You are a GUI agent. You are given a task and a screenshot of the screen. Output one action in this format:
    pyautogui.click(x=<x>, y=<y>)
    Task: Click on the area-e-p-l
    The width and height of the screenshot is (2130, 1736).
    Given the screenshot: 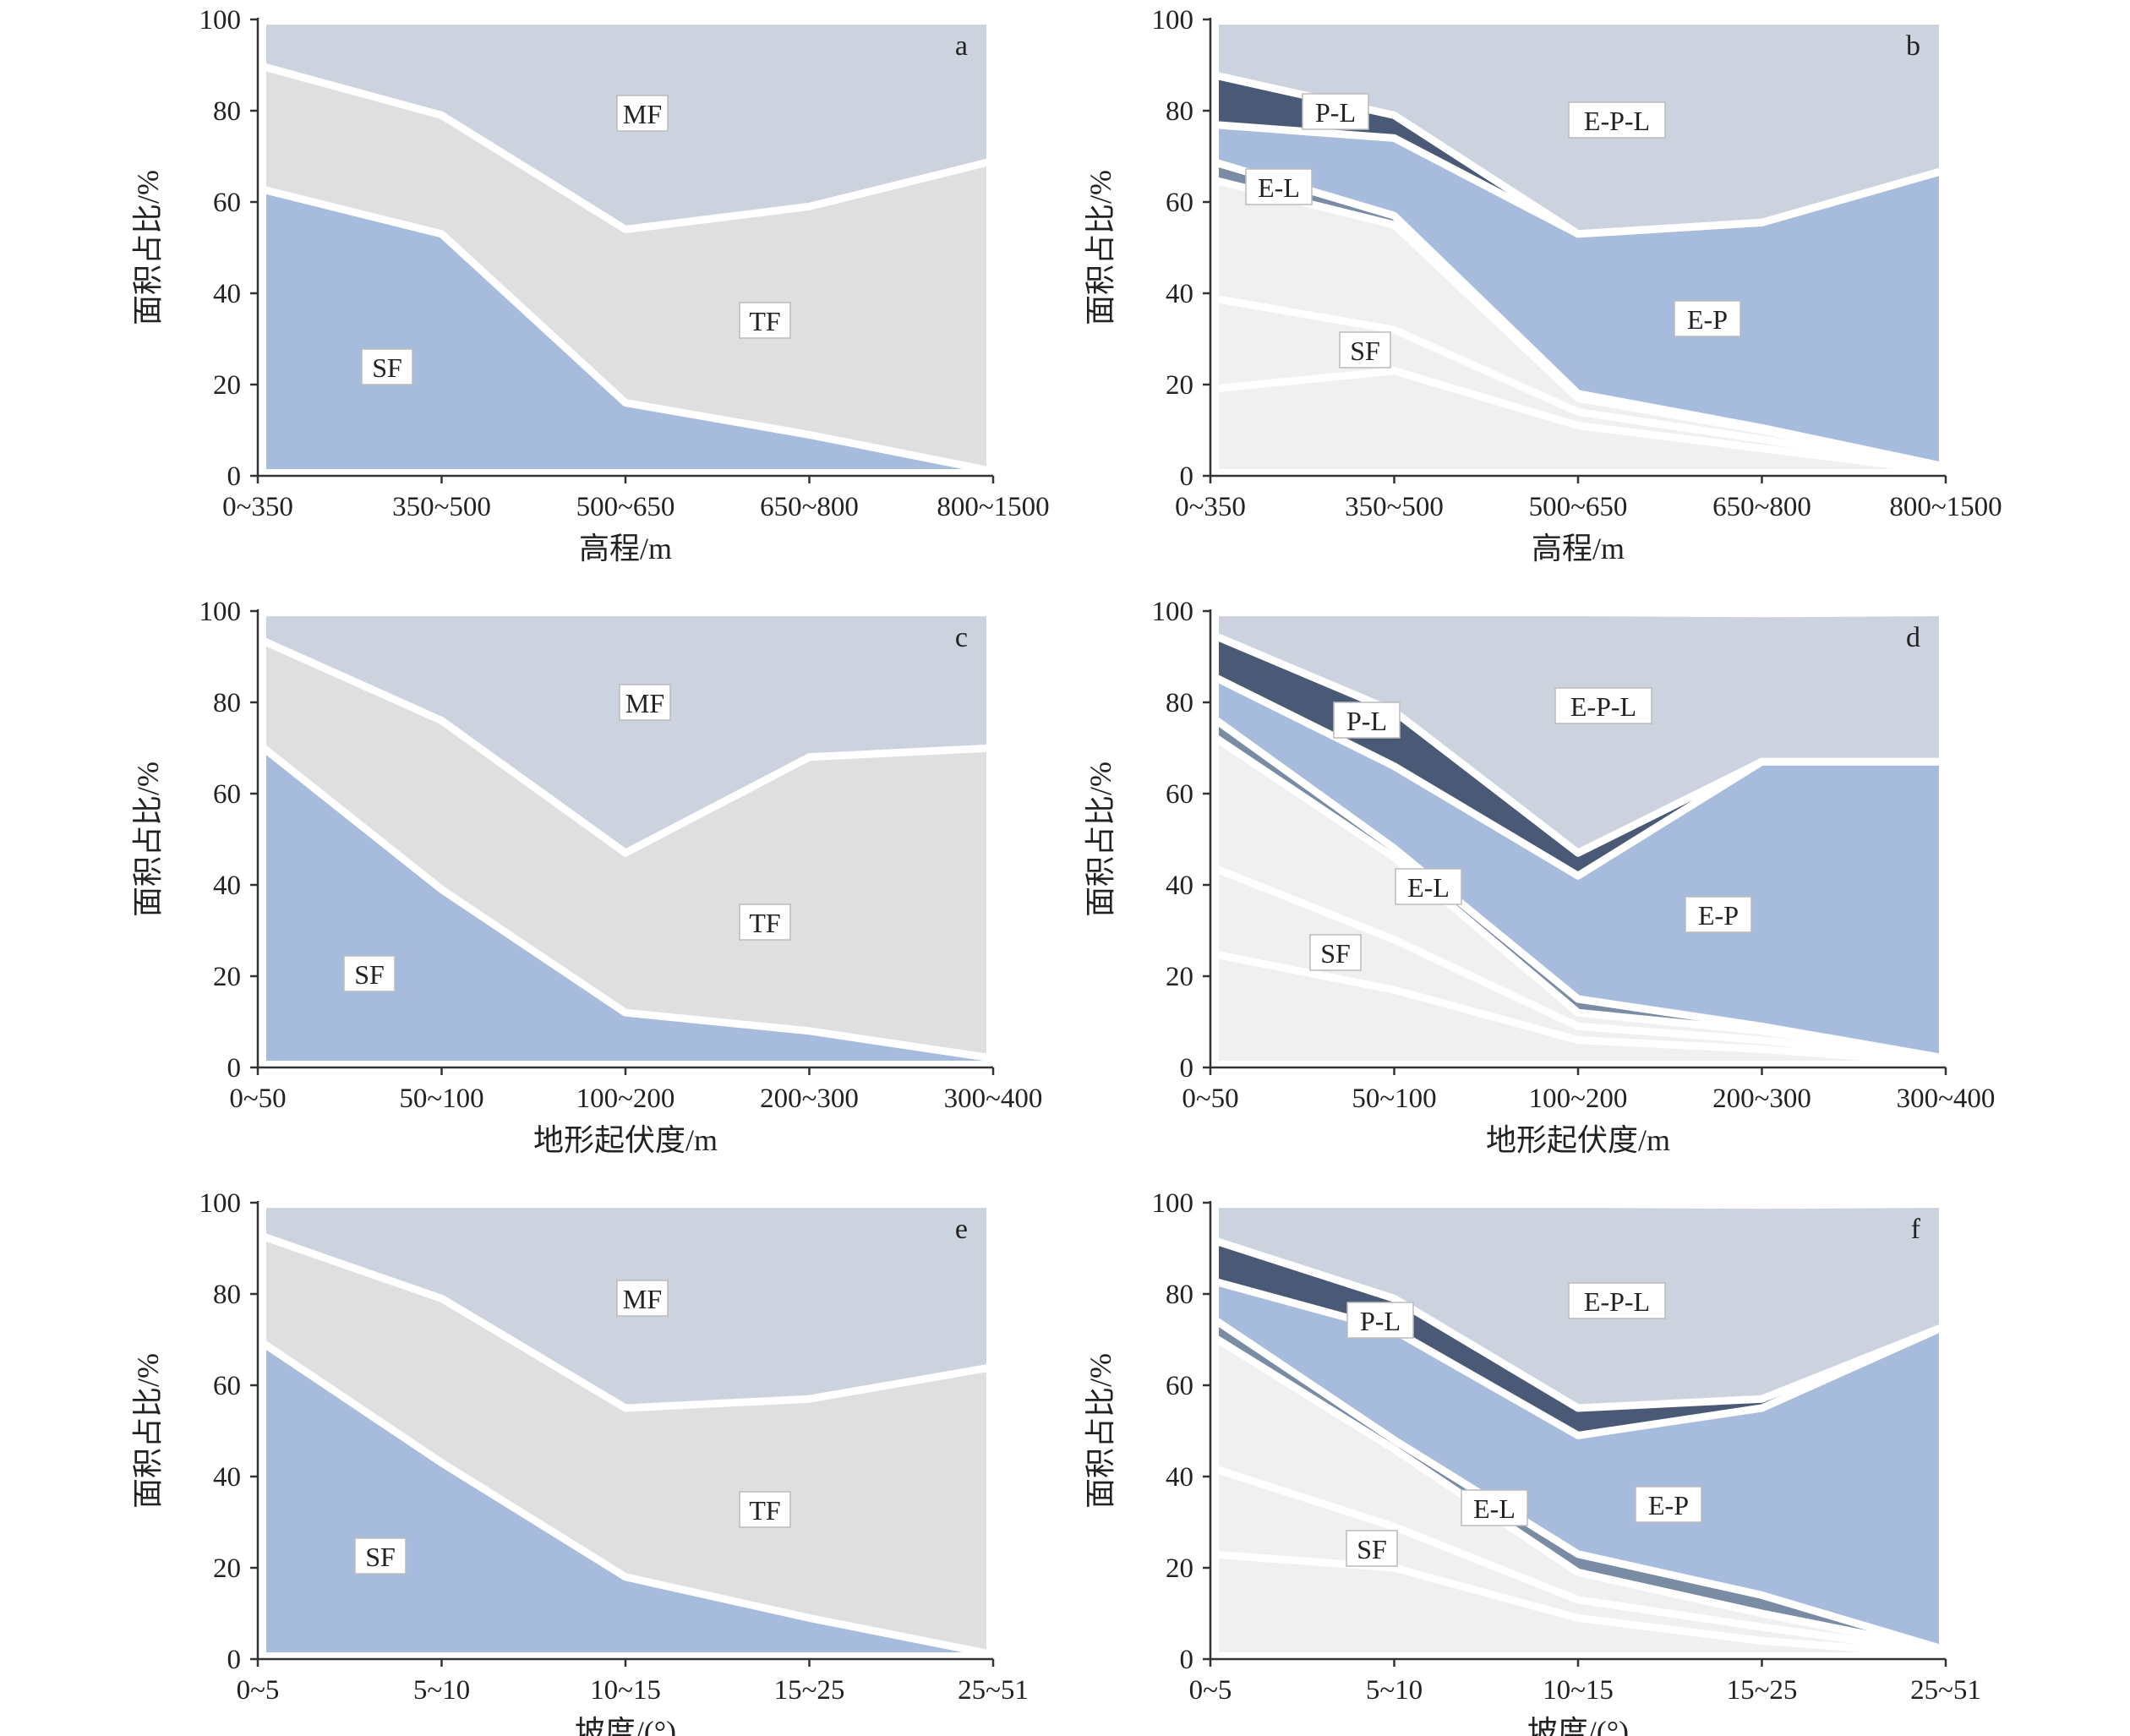 What is the action you would take?
    pyautogui.click(x=1578, y=732)
    